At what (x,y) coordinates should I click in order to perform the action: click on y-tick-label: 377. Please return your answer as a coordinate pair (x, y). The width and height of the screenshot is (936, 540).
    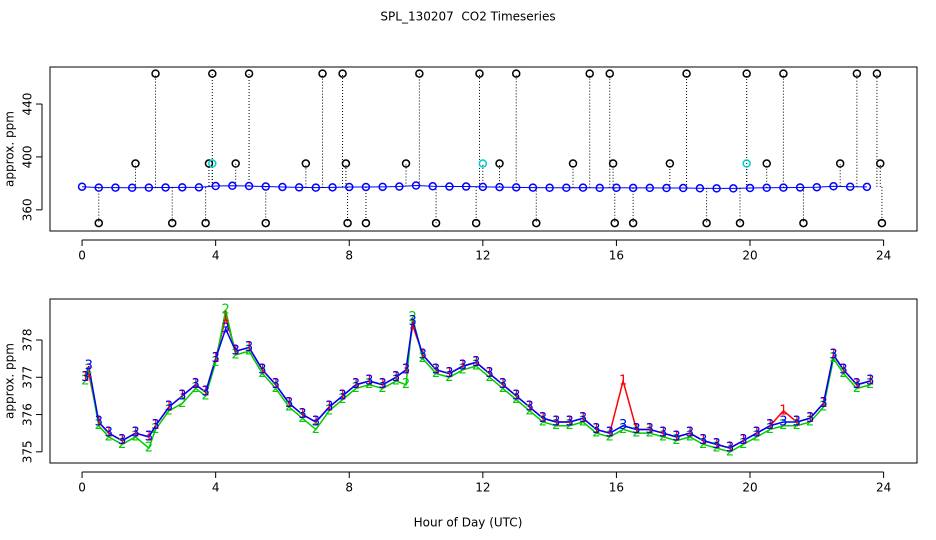
    Looking at the image, I should click on (28, 377).